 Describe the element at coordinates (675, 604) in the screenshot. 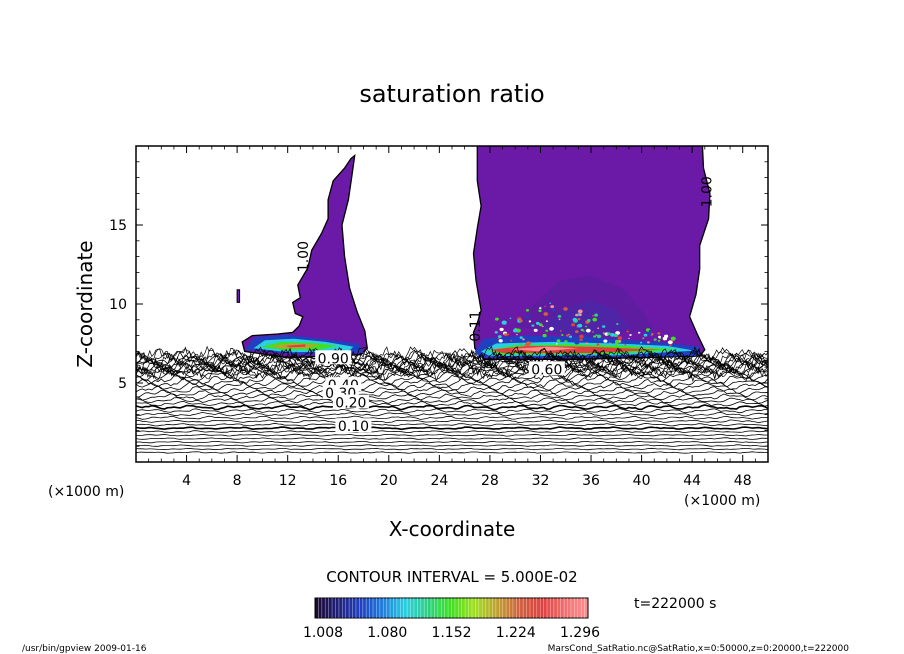

I see `time-label: t=222000 s` at that location.